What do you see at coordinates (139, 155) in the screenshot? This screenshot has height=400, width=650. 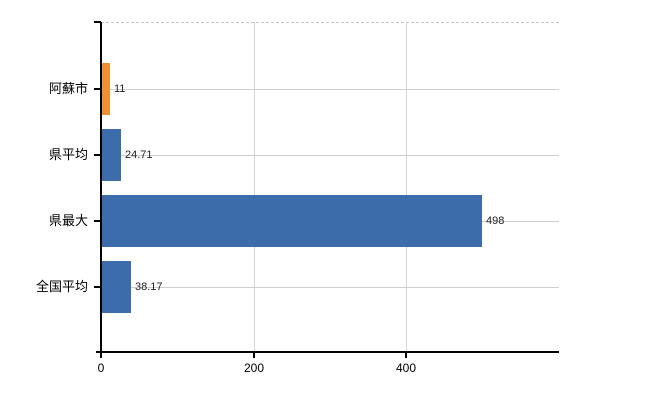 I see `bar-value-label: 24.71` at bounding box center [139, 155].